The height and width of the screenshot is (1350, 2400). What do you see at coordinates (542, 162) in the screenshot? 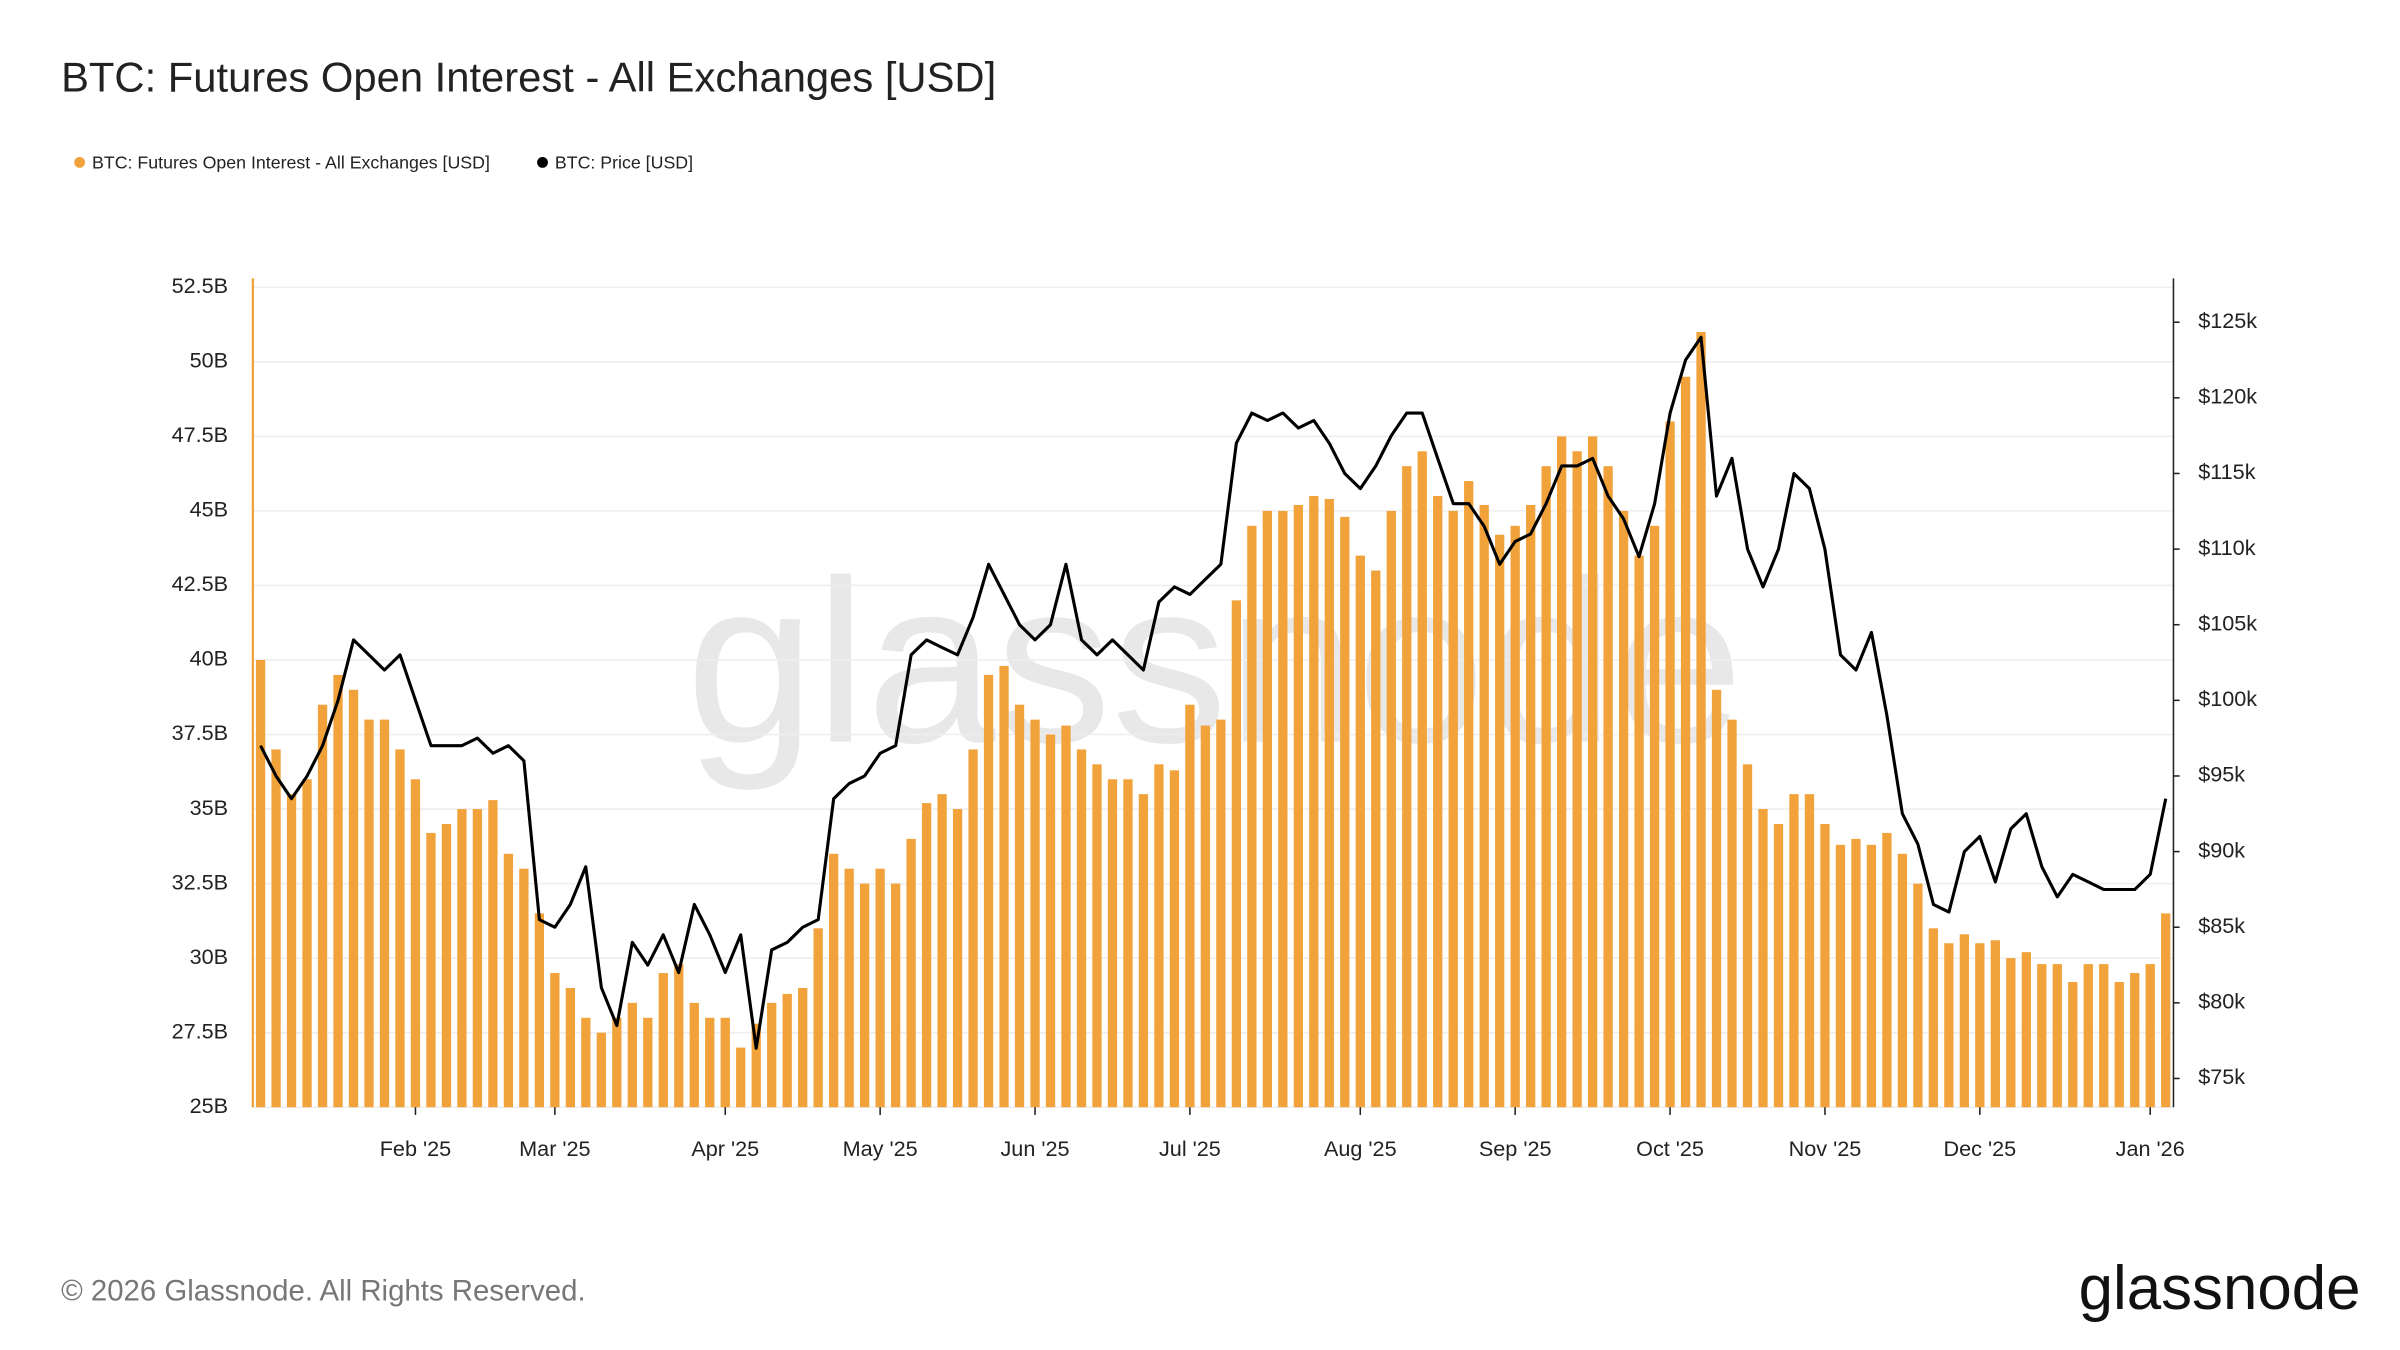
I see `legend-marker` at bounding box center [542, 162].